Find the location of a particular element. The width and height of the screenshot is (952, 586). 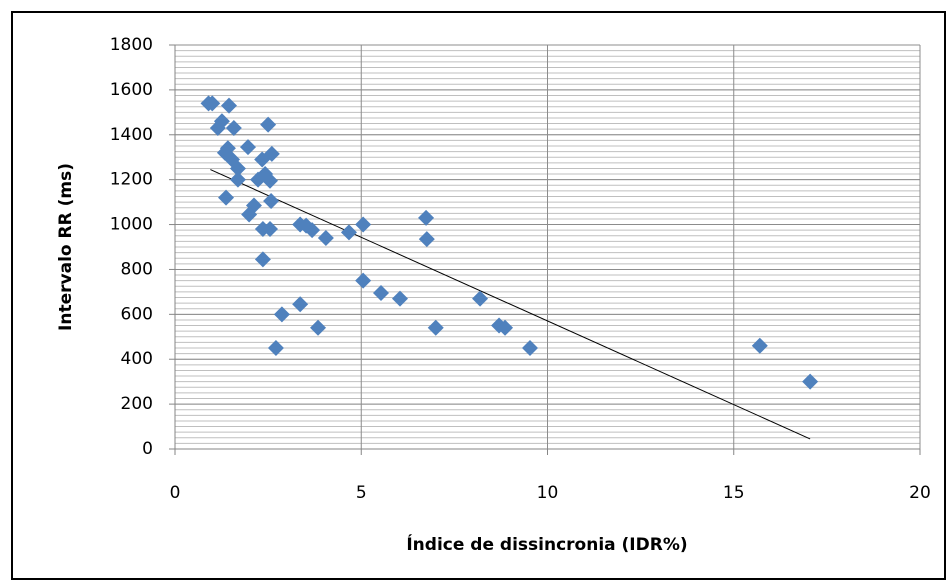

y-tick-label: 1000 is located at coordinates (131, 225).